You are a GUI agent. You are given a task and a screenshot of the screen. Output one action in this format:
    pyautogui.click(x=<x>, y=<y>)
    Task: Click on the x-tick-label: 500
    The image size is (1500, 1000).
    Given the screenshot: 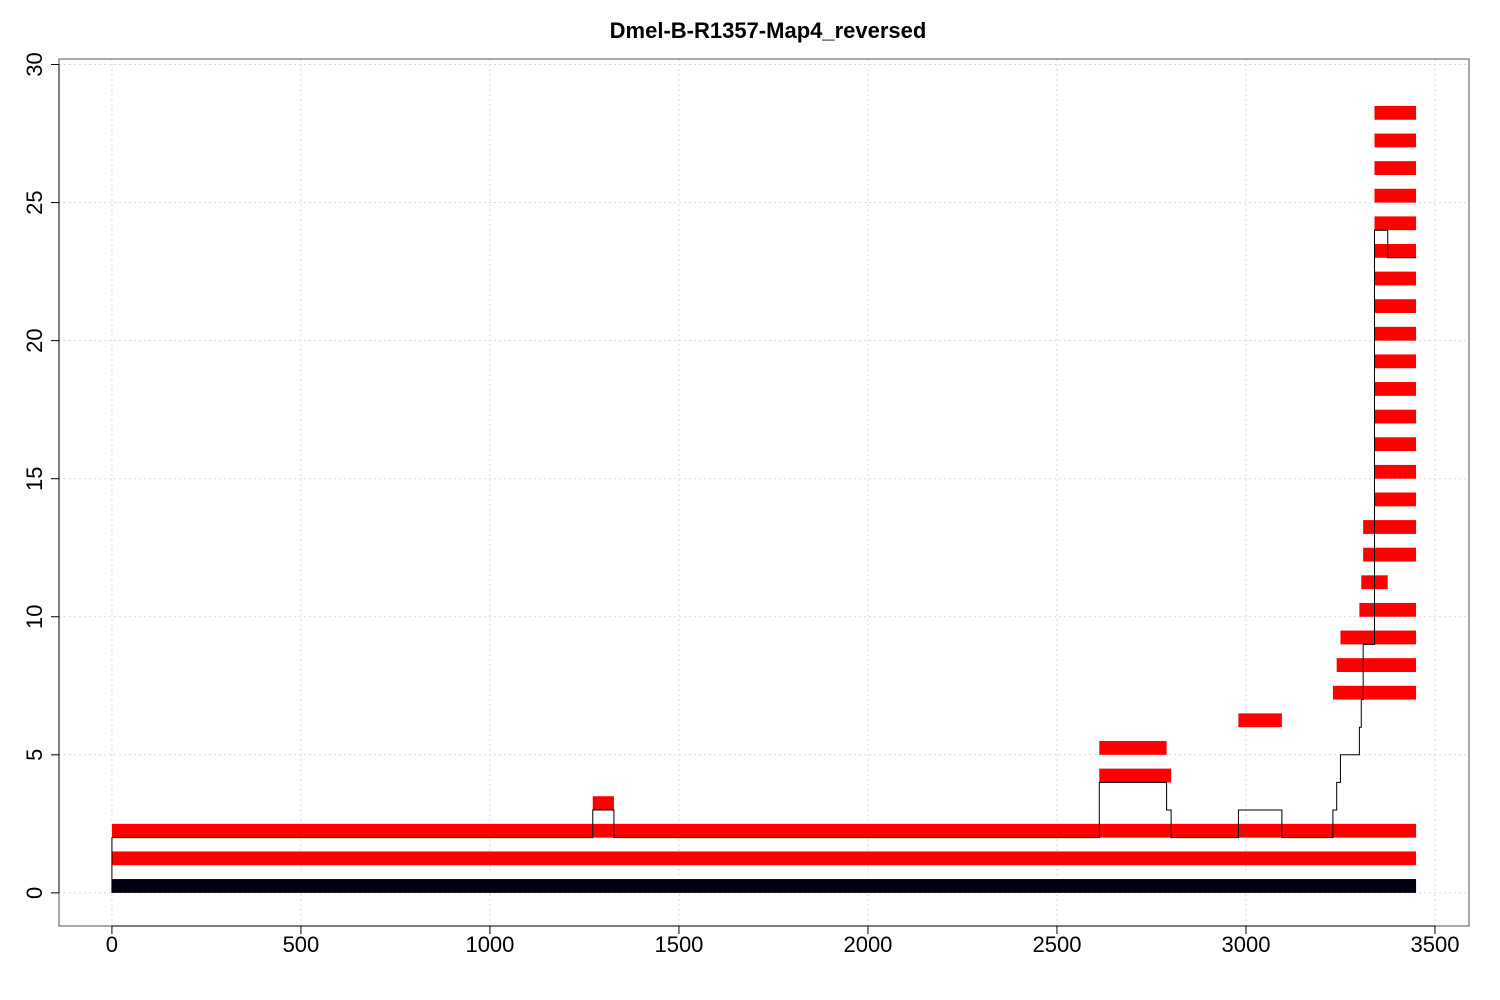 What is the action you would take?
    pyautogui.click(x=301, y=944)
    